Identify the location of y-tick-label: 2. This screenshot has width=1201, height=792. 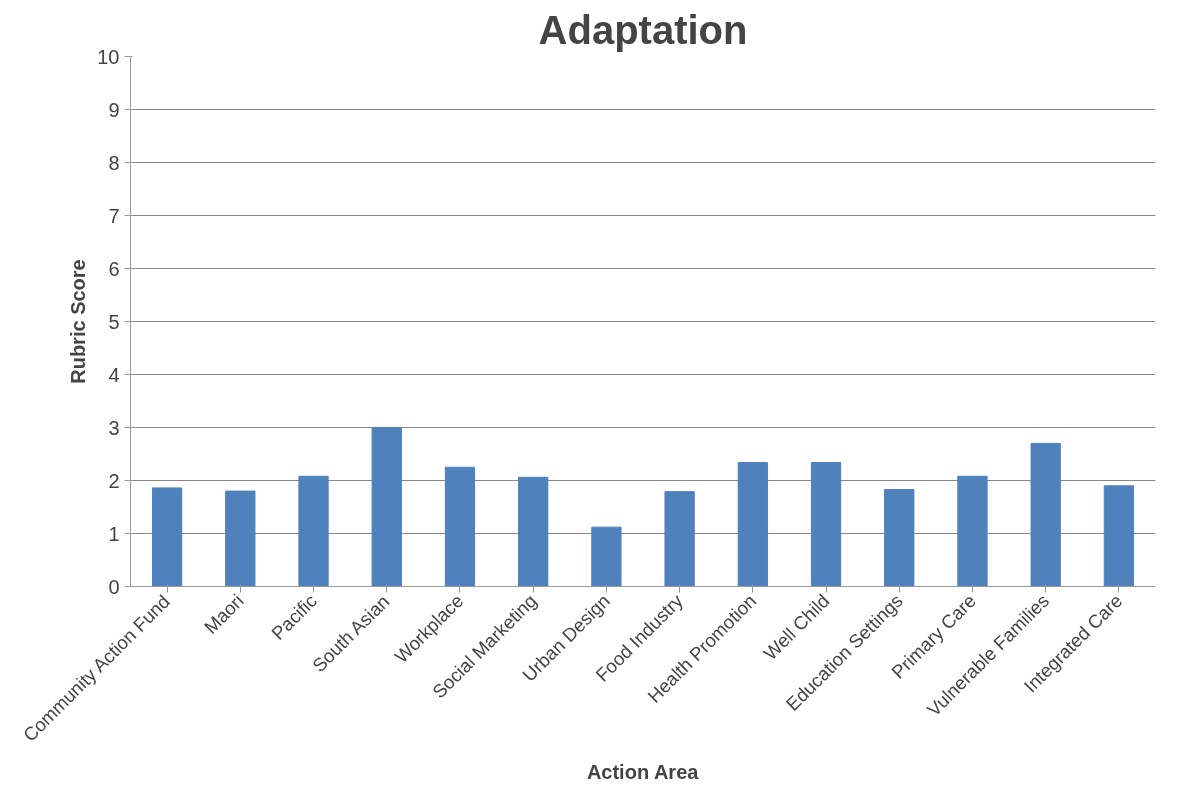
(114, 480).